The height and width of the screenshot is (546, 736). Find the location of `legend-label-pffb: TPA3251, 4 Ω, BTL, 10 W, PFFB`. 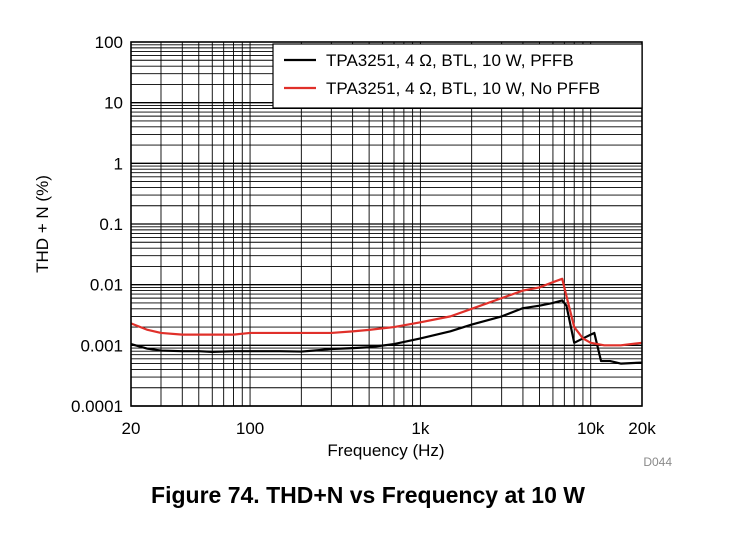

legend-label-pffb: TPA3251, 4 Ω, BTL, 10 W, PFFB is located at coordinates (450, 60).